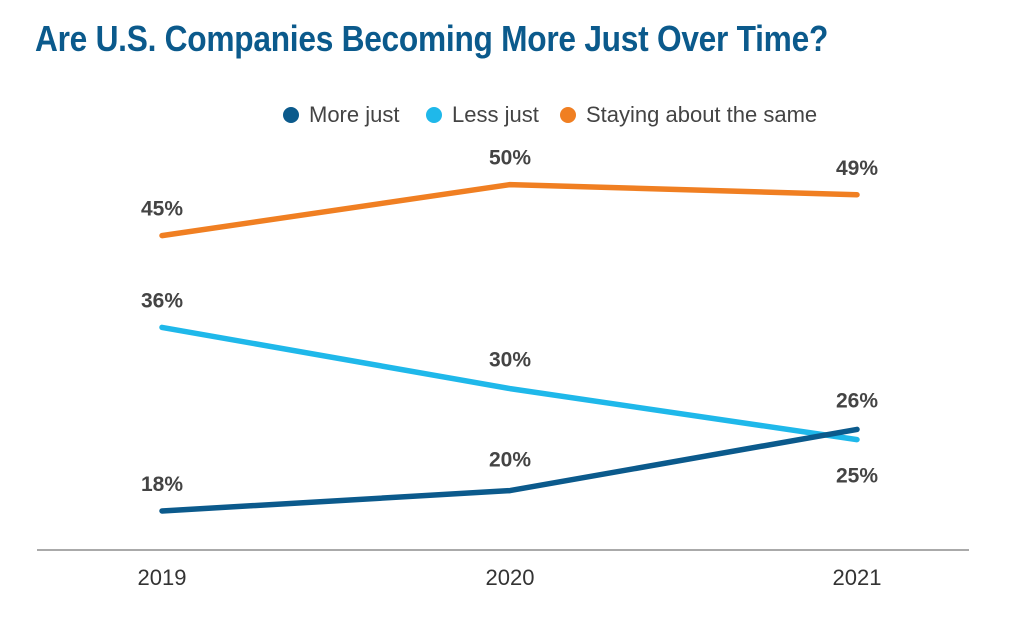 This screenshot has height=621, width=1024. I want to click on legend-dot-more-just, so click(291, 115).